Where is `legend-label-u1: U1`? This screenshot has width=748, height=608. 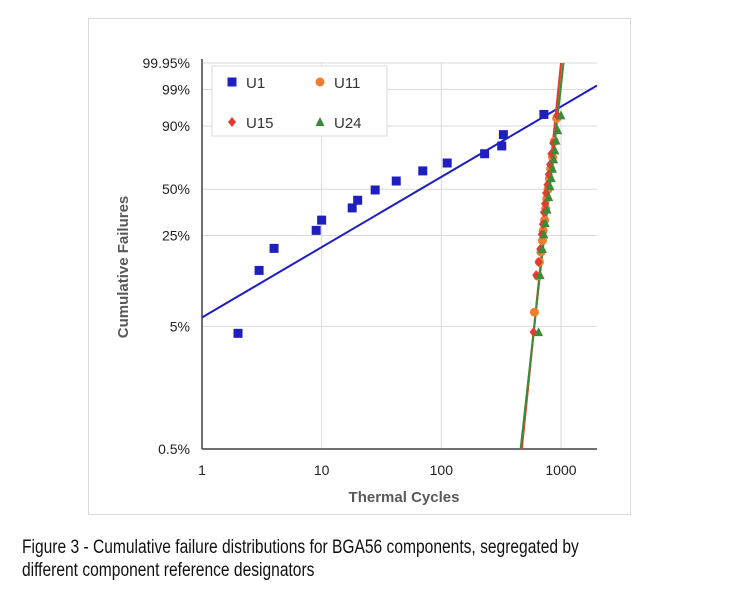 legend-label-u1: U1 is located at coordinates (255, 83).